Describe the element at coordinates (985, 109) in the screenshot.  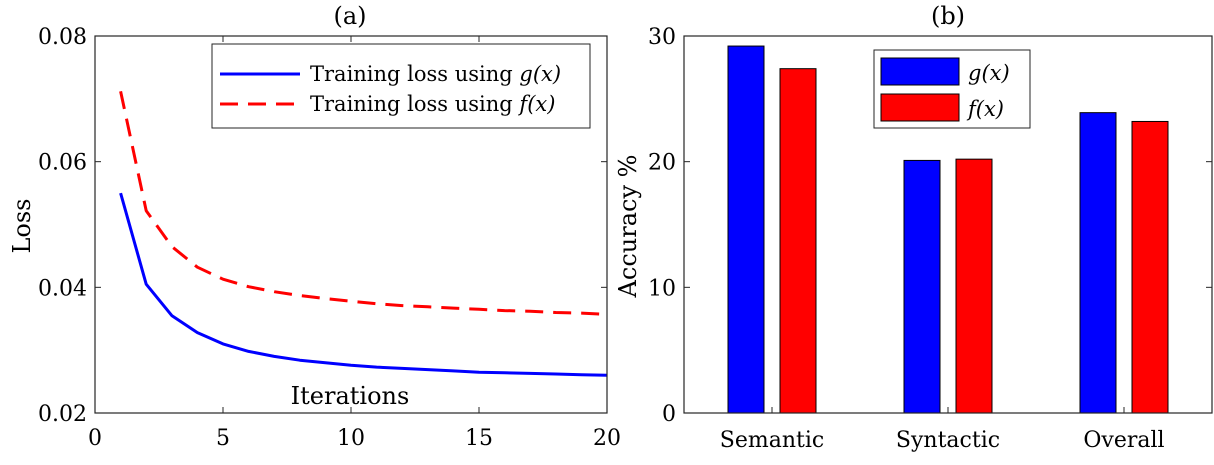
I see `legend-bar-label-f: f(x)` at that location.